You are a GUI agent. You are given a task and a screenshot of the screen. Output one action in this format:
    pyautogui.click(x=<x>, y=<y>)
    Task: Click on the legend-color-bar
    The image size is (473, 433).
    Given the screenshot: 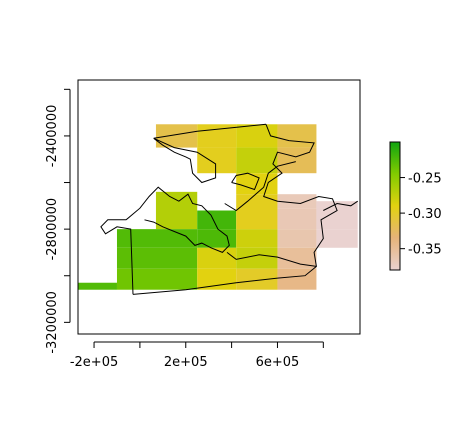 What is the action you would take?
    pyautogui.click(x=395, y=206)
    